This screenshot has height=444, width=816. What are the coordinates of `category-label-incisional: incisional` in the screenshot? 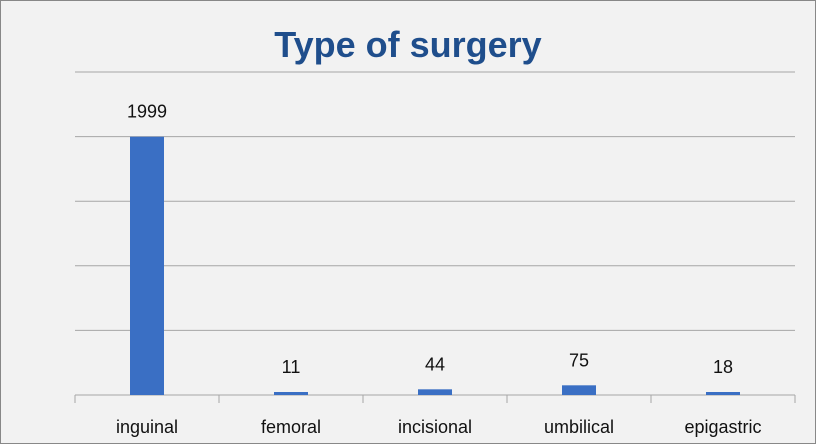 It's located at (435, 427).